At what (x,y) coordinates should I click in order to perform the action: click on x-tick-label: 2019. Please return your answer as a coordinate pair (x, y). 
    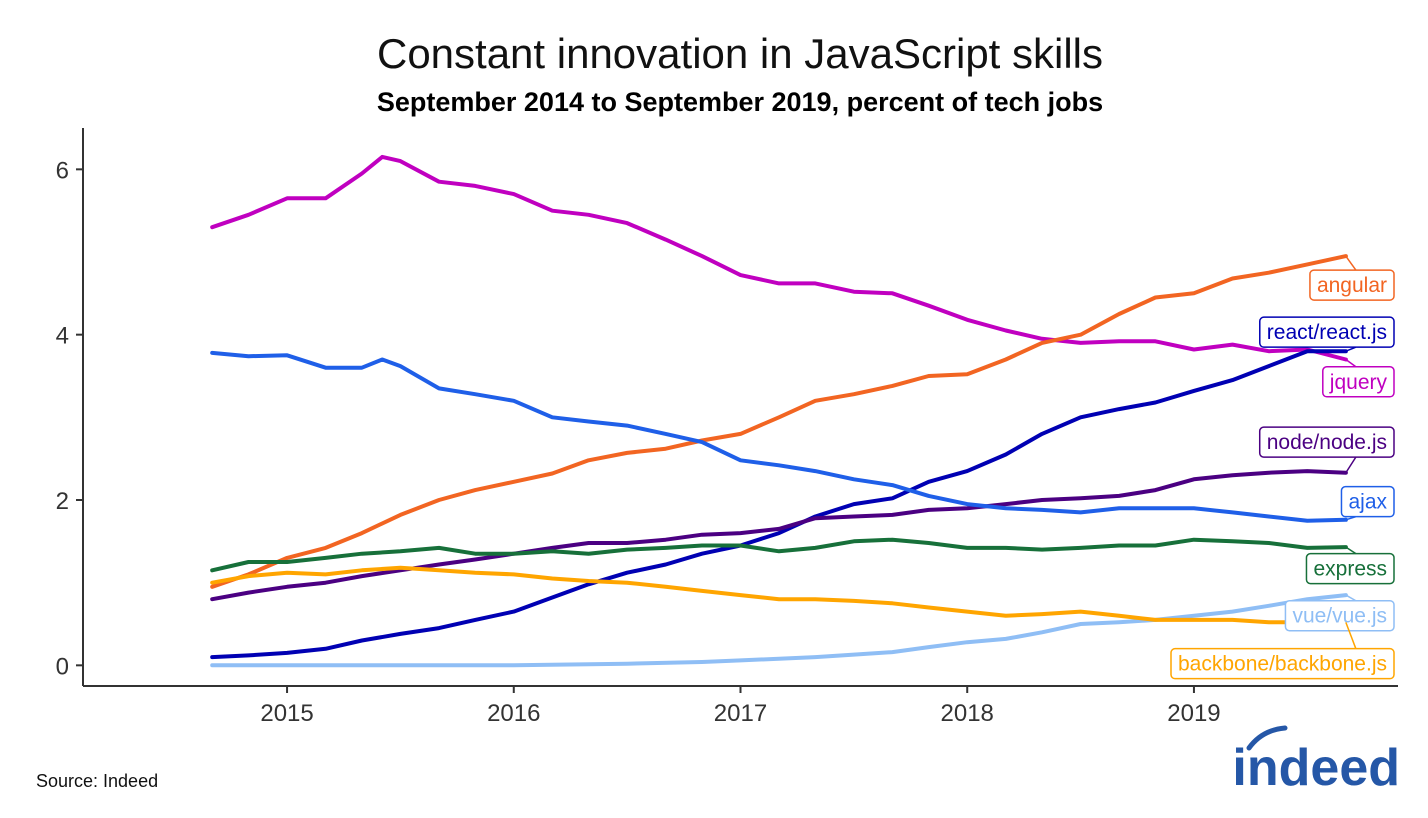
    Looking at the image, I should click on (1193, 713).